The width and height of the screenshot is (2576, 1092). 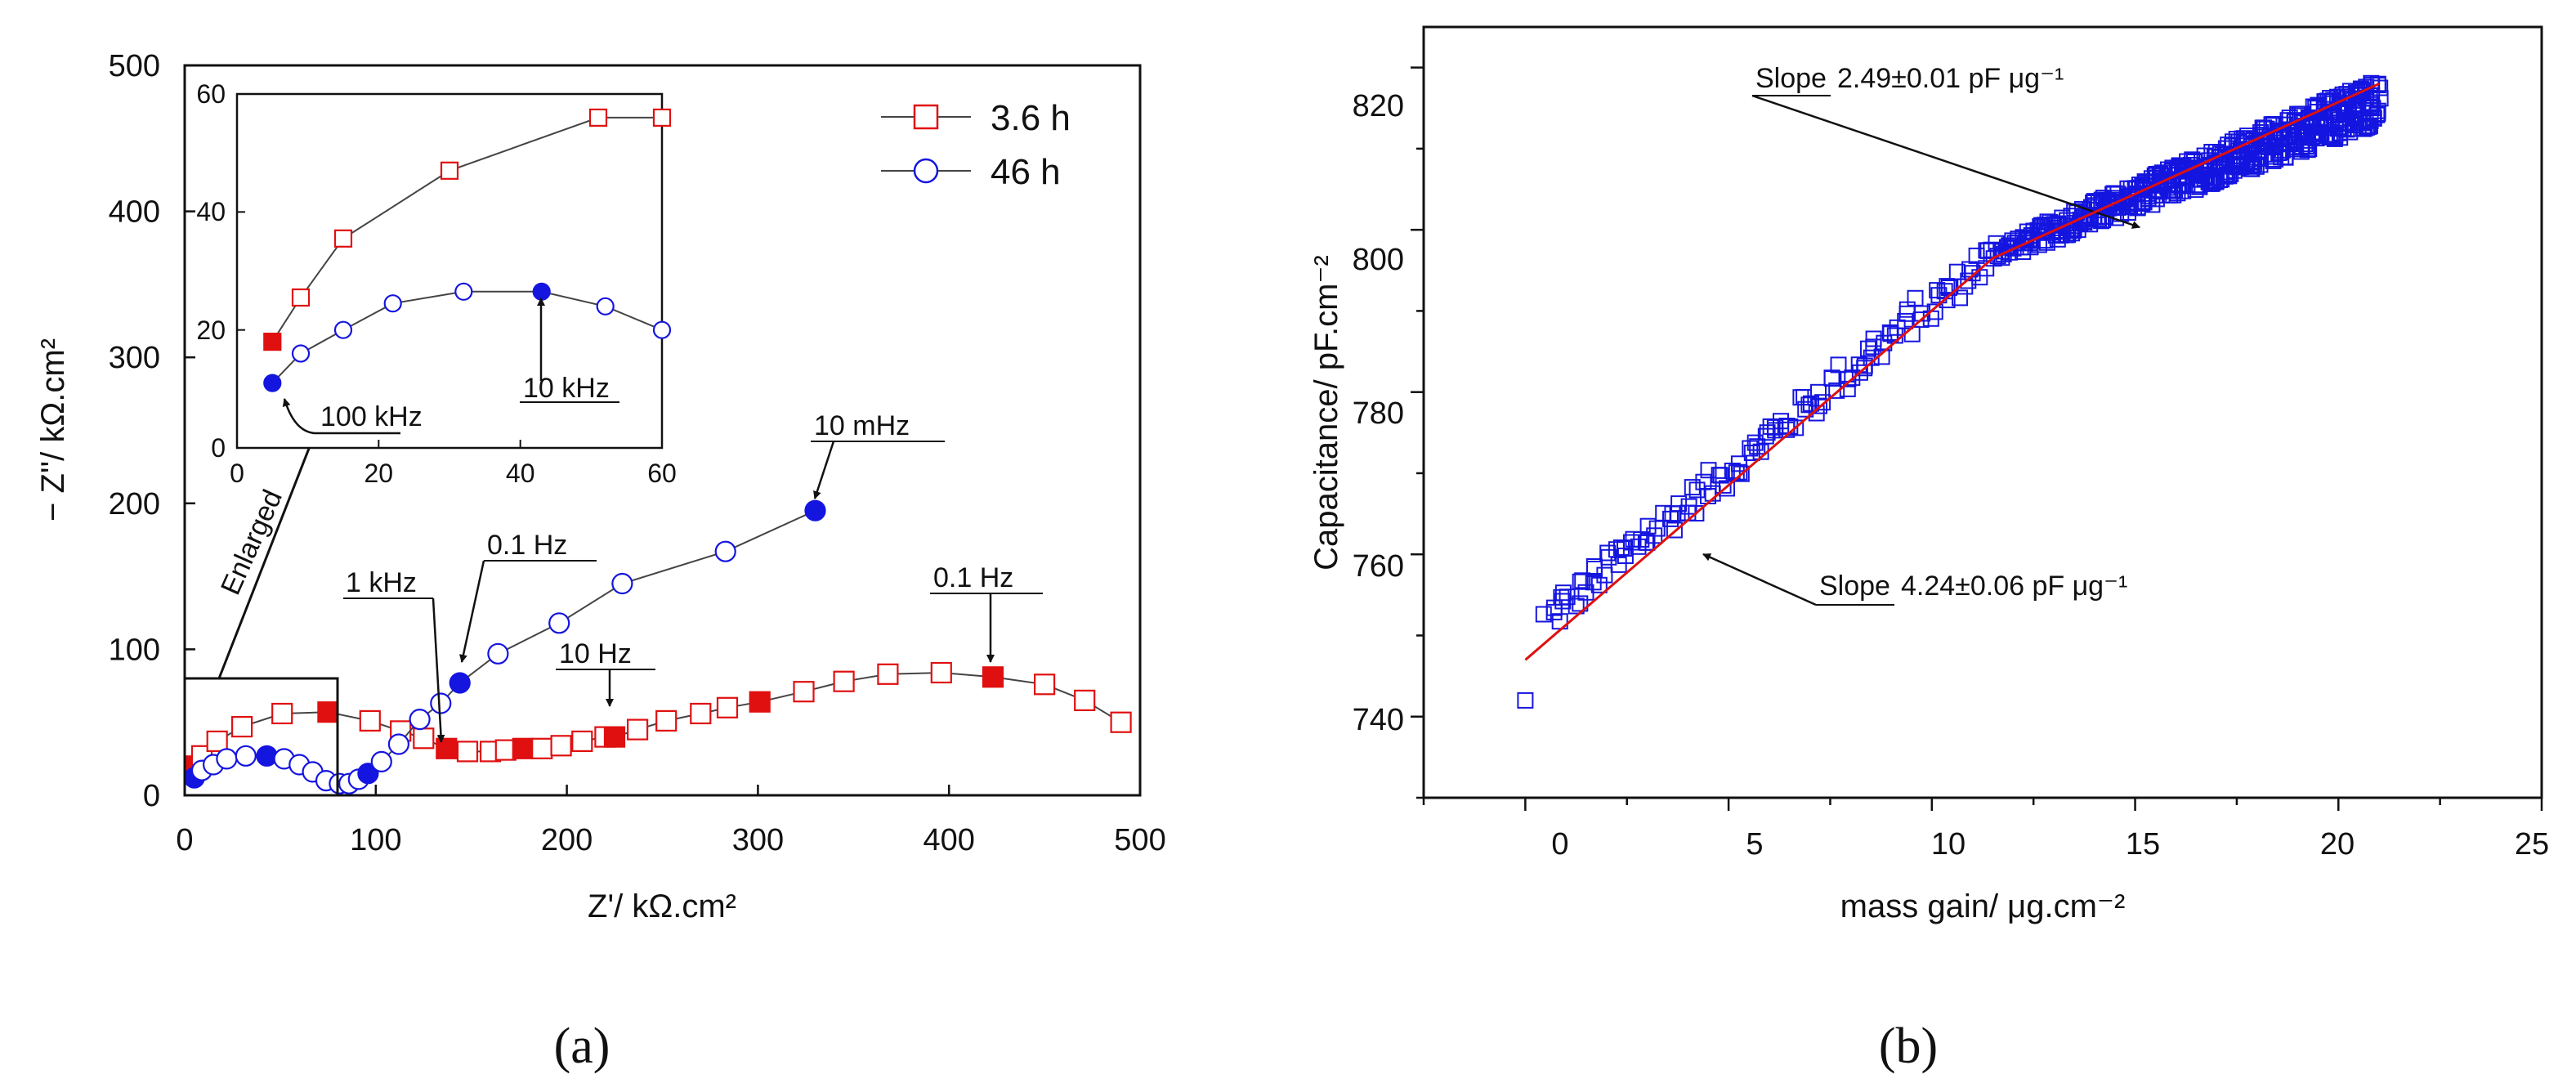 What do you see at coordinates (1754, 844) in the screenshot?
I see `chart-b-xtick-label: 5` at bounding box center [1754, 844].